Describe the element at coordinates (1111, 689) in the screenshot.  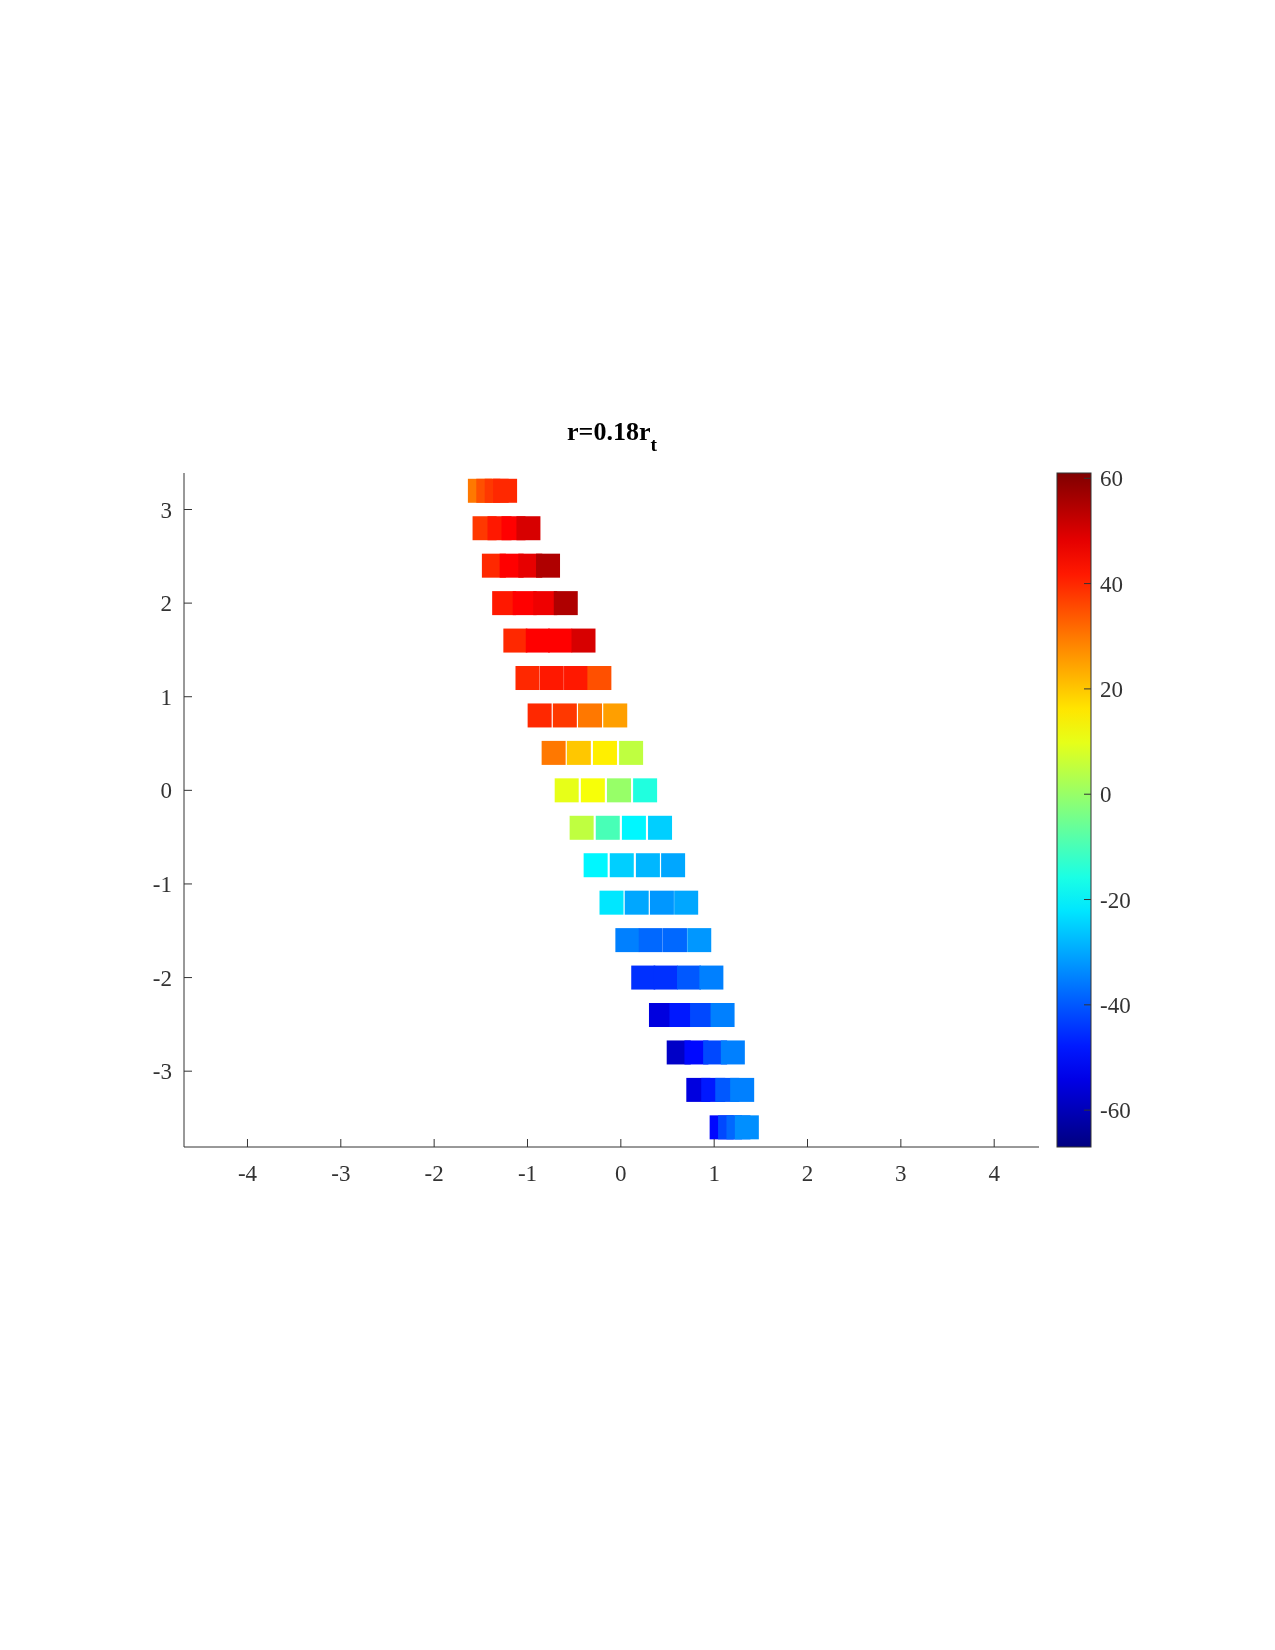
I see `color-bar-label: 20` at that location.